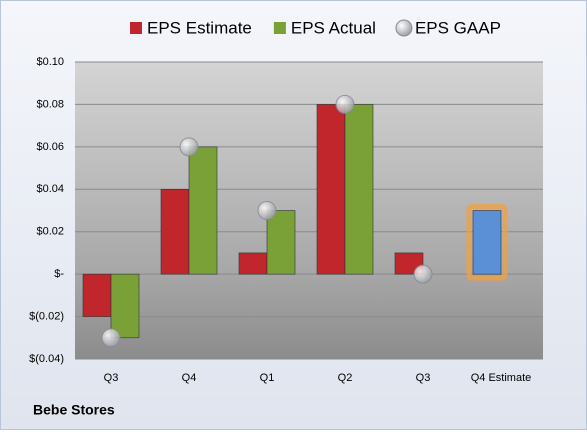 This screenshot has height=435, width=587. I want to click on y-tick-label: $0.04, so click(50, 189).